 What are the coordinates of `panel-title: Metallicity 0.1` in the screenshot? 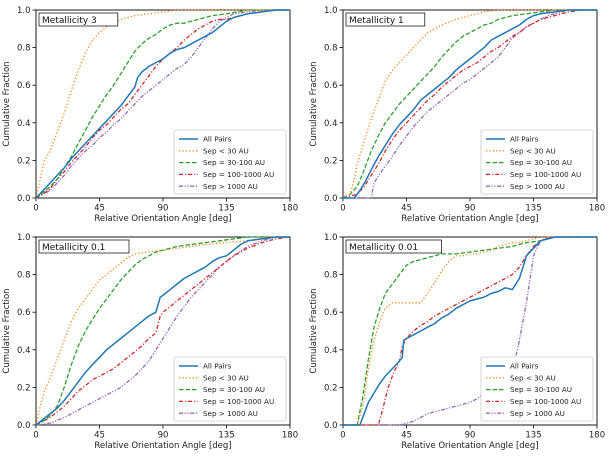 It's located at (73, 248).